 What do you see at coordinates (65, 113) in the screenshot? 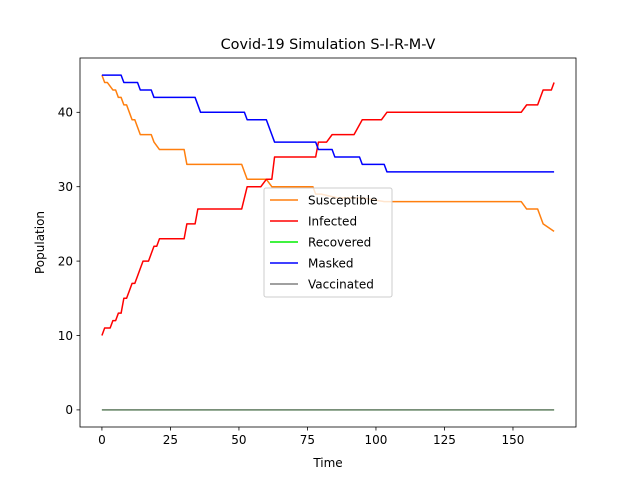
I see `y-tick-label: 40` at bounding box center [65, 113].